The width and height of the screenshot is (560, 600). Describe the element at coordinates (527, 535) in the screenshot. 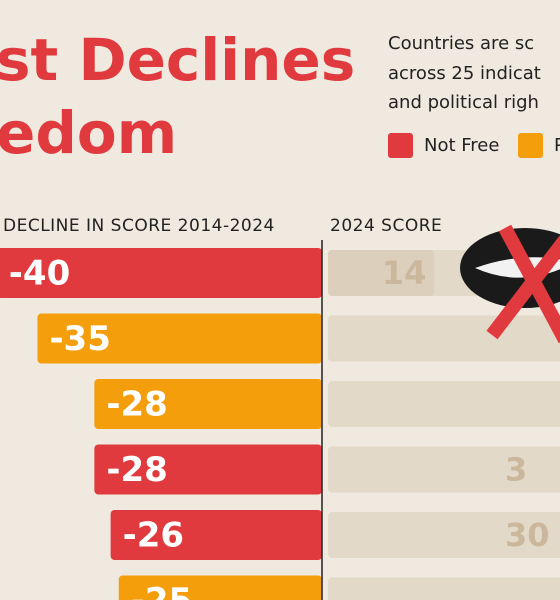

I see `score-label: 30` at that location.